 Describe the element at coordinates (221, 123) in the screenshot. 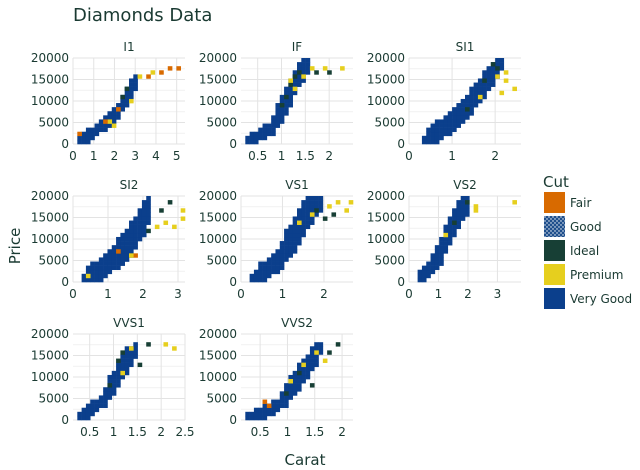

I see `y-tick-label: 5000` at that location.